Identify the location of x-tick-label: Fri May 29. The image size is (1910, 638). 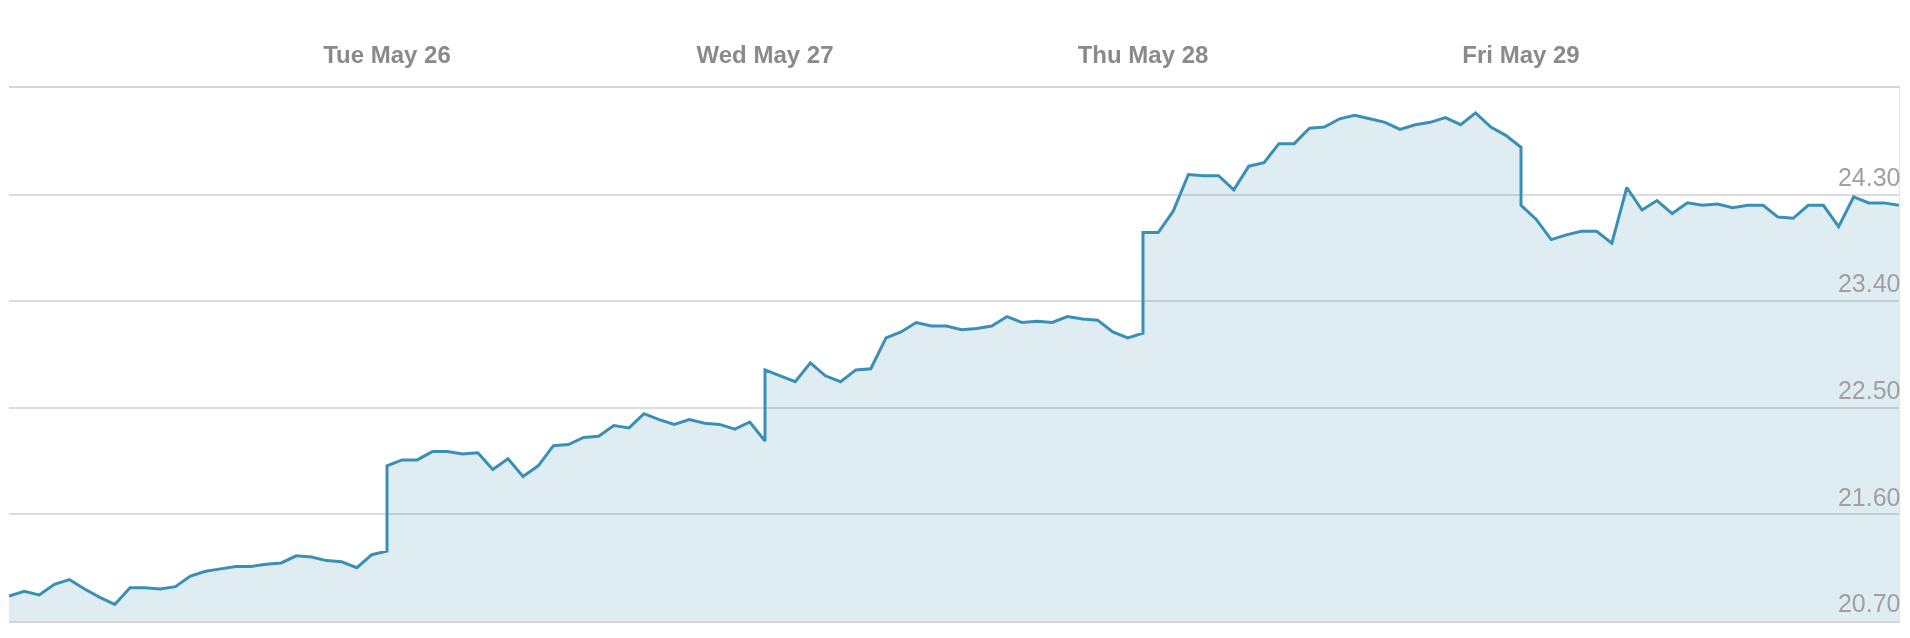
(1521, 54).